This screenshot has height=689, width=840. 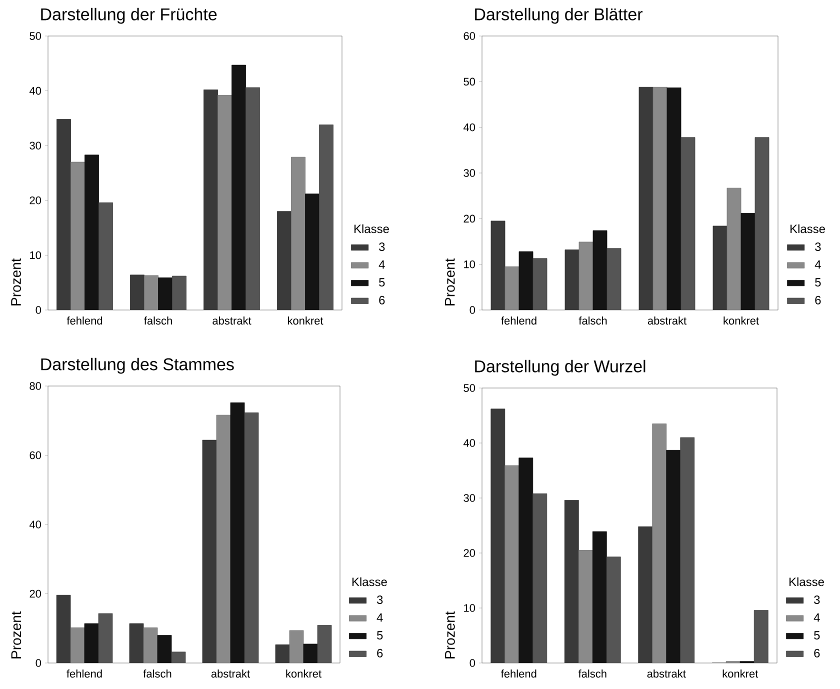 I want to click on chart-title: Darstellung der Früchte, so click(x=129, y=16).